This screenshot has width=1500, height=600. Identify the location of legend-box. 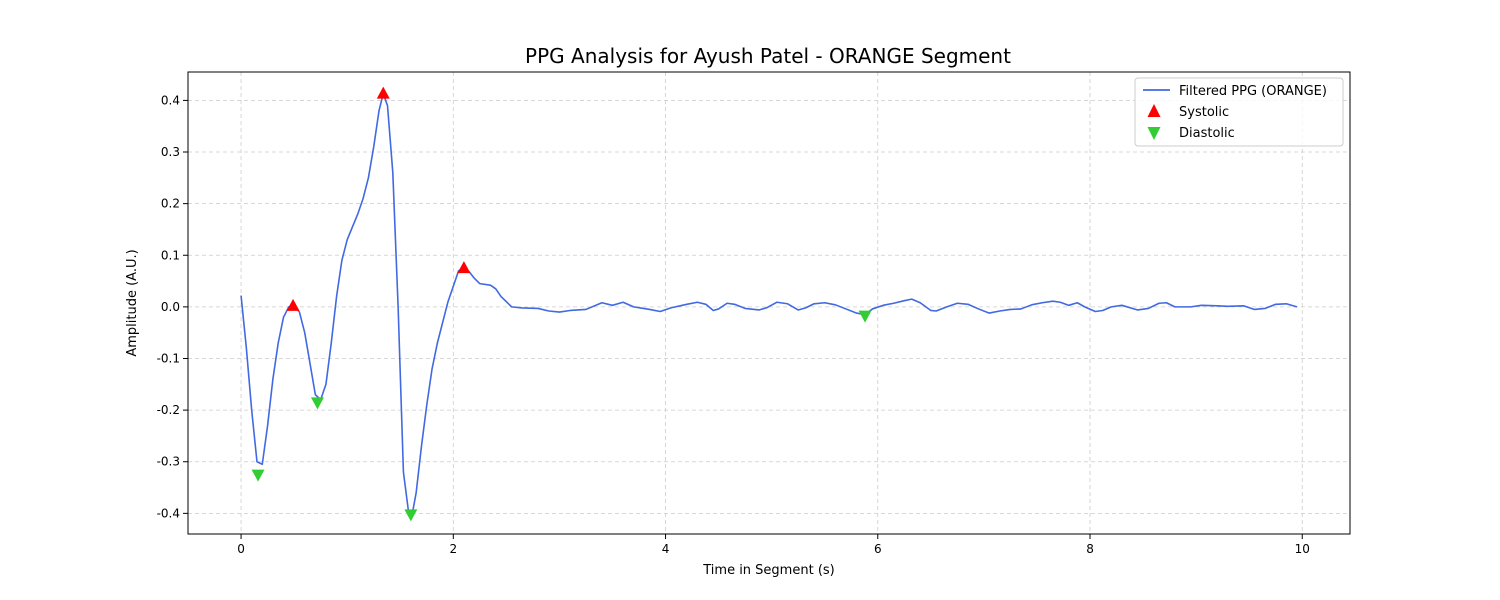
(1239, 112).